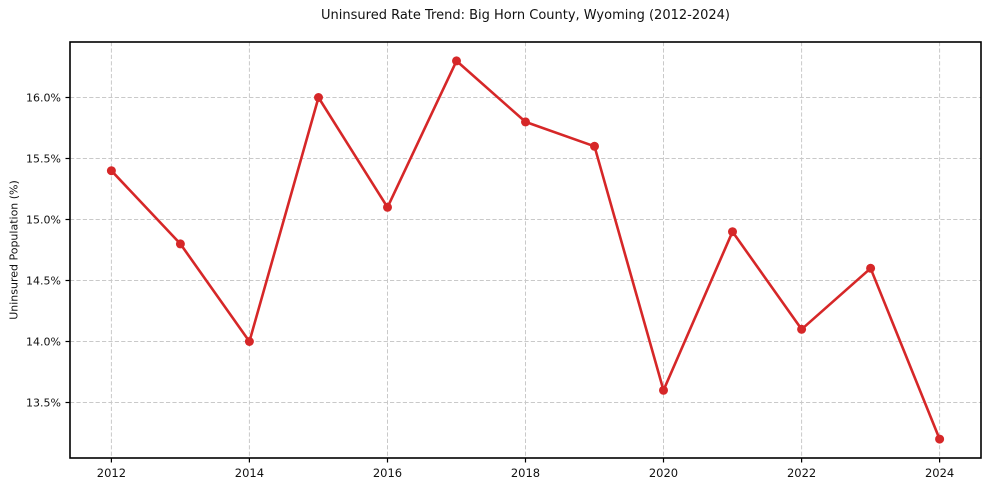 The height and width of the screenshot is (490, 989). What do you see at coordinates (43, 403) in the screenshot?
I see `y-tick-label: 13.5%` at bounding box center [43, 403].